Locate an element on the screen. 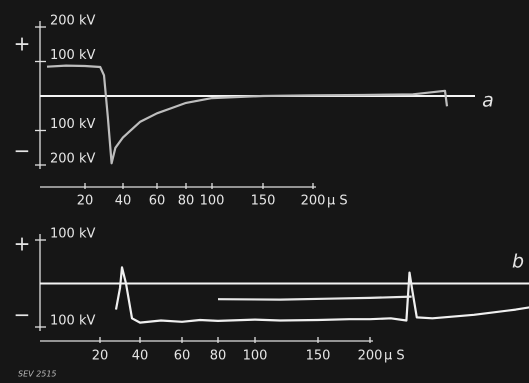  trace-label: b is located at coordinates (518, 262).